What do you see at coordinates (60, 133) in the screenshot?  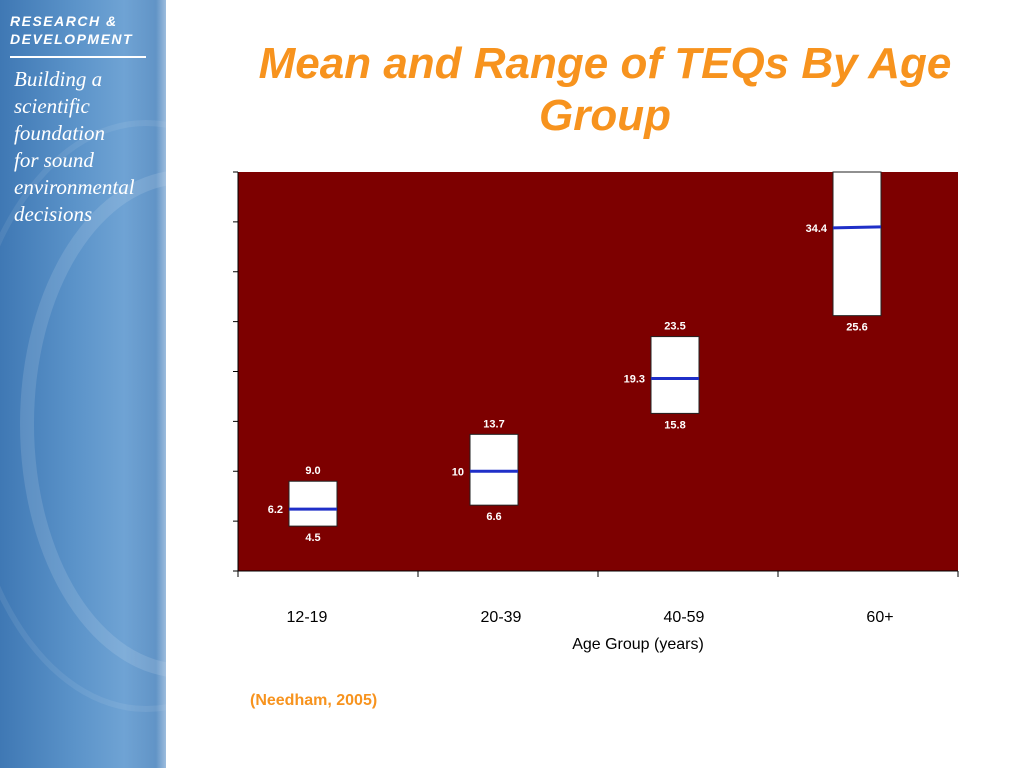 I see `tagline-line: foundation` at bounding box center [60, 133].